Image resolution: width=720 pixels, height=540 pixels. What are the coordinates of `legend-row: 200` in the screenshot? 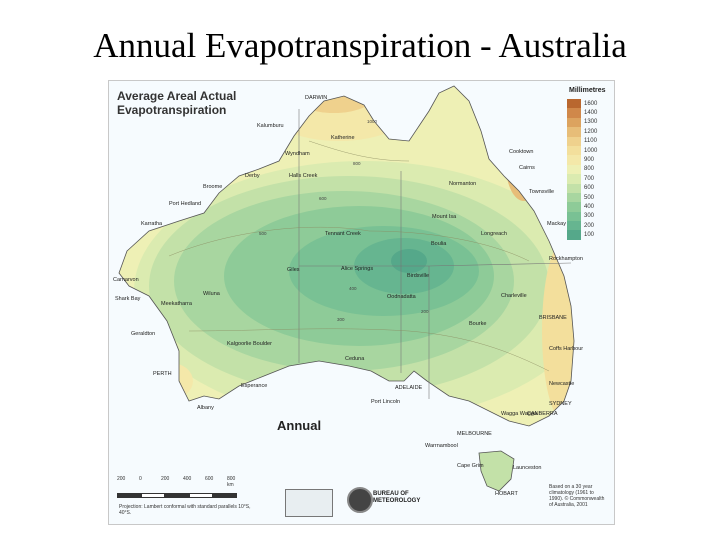 It's located at (582, 226).